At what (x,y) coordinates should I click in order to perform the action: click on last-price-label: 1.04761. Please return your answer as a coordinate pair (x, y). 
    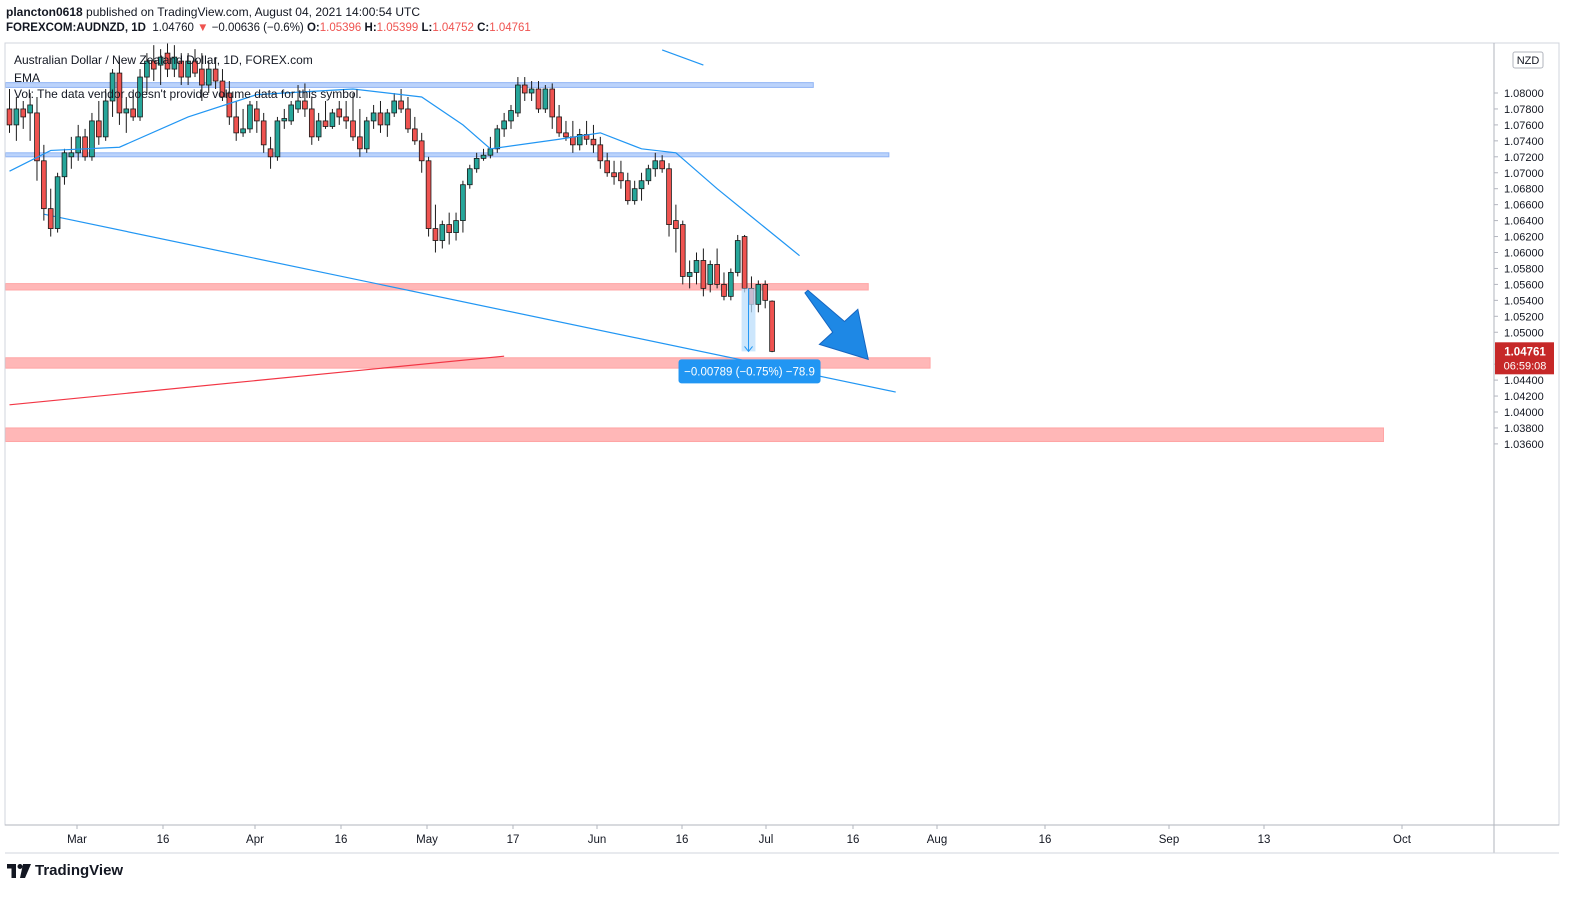
    Looking at the image, I should click on (1525, 352).